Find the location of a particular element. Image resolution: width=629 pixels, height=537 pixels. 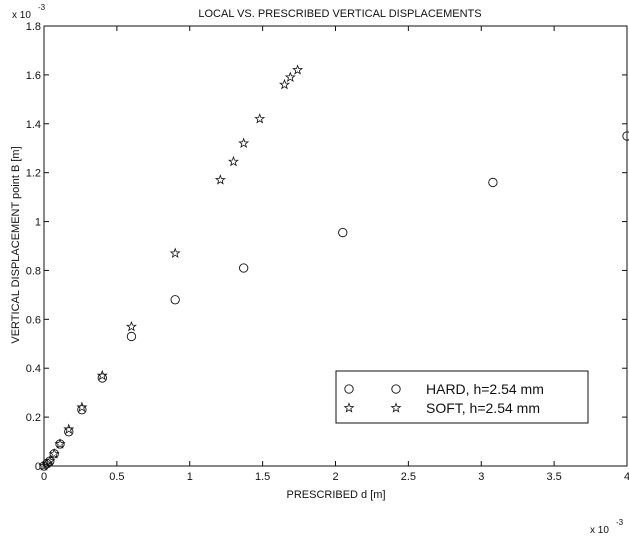

y-tick-label: 1 is located at coordinates (38, 223).